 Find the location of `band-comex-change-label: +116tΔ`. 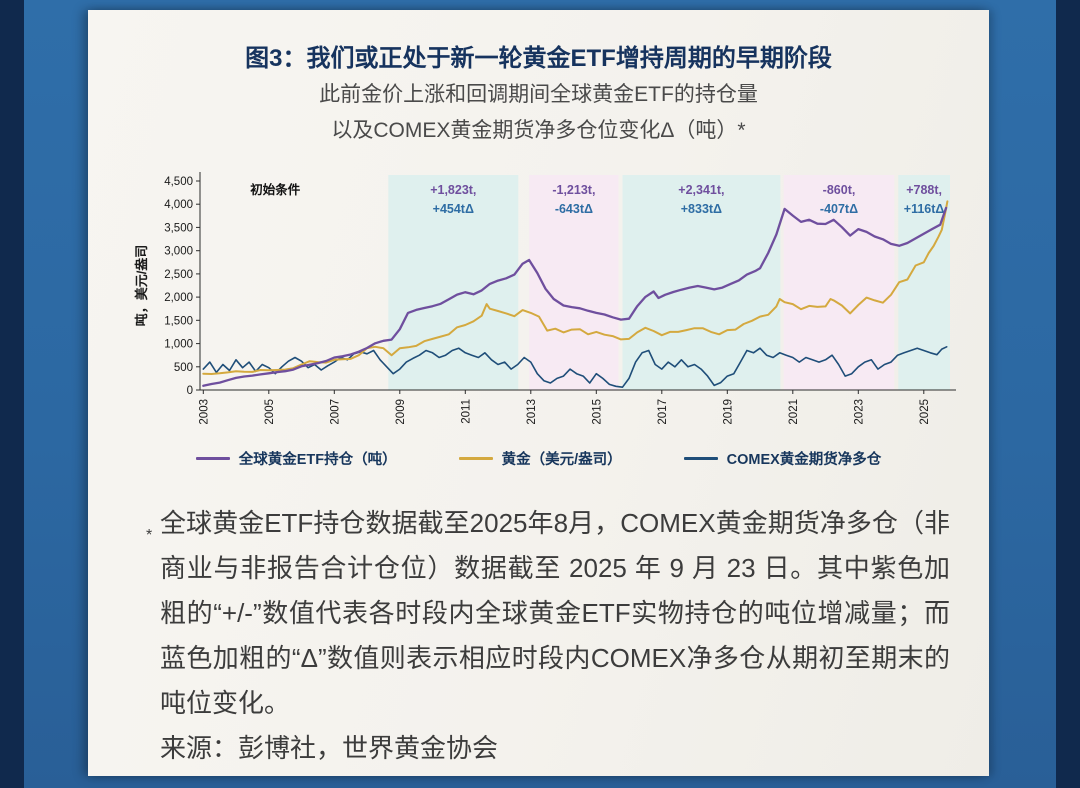

band-comex-change-label: +116tΔ is located at coordinates (924, 209).